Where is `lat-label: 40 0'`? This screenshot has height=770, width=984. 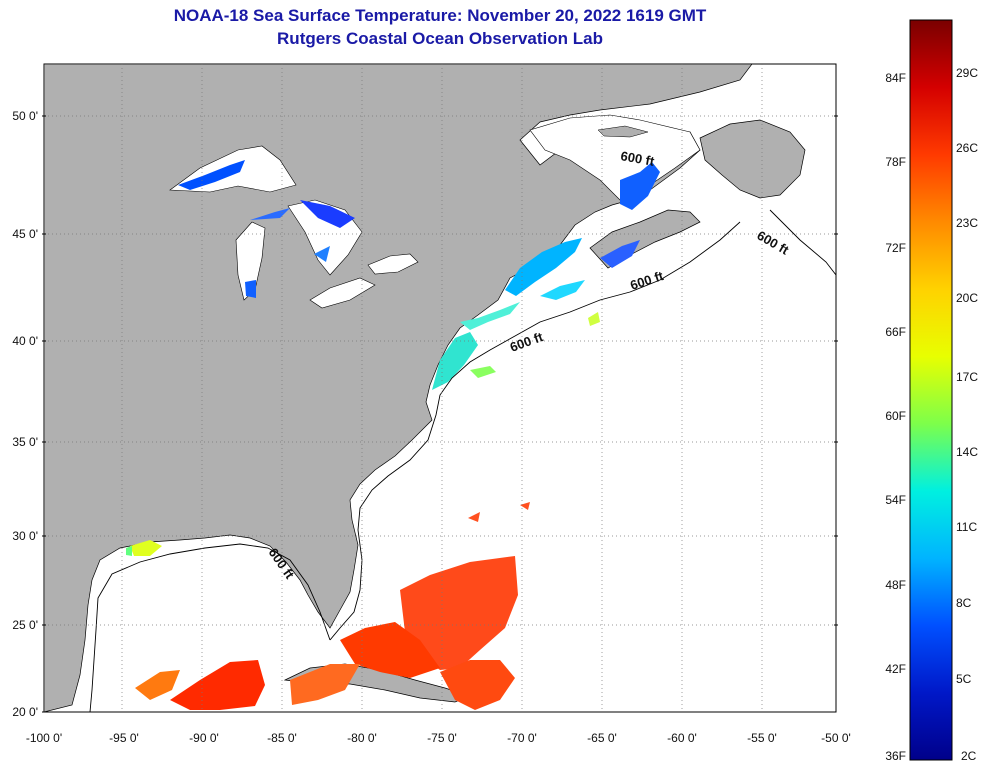
lat-label: 40 0' is located at coordinates (25, 341).